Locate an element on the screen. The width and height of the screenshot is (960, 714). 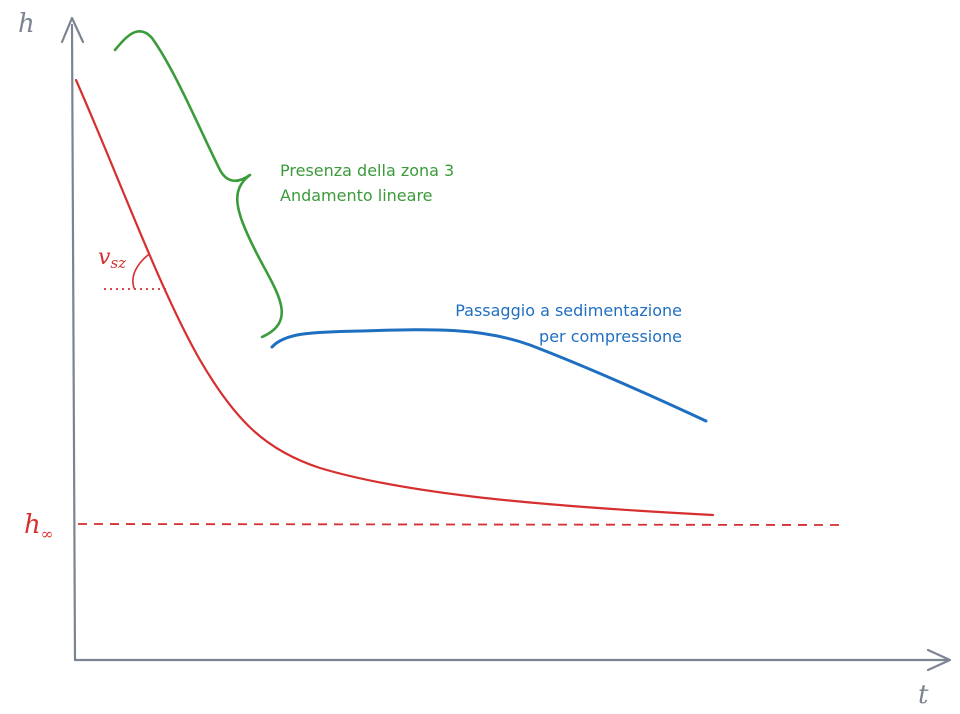
y-axis is located at coordinates (73, 342).